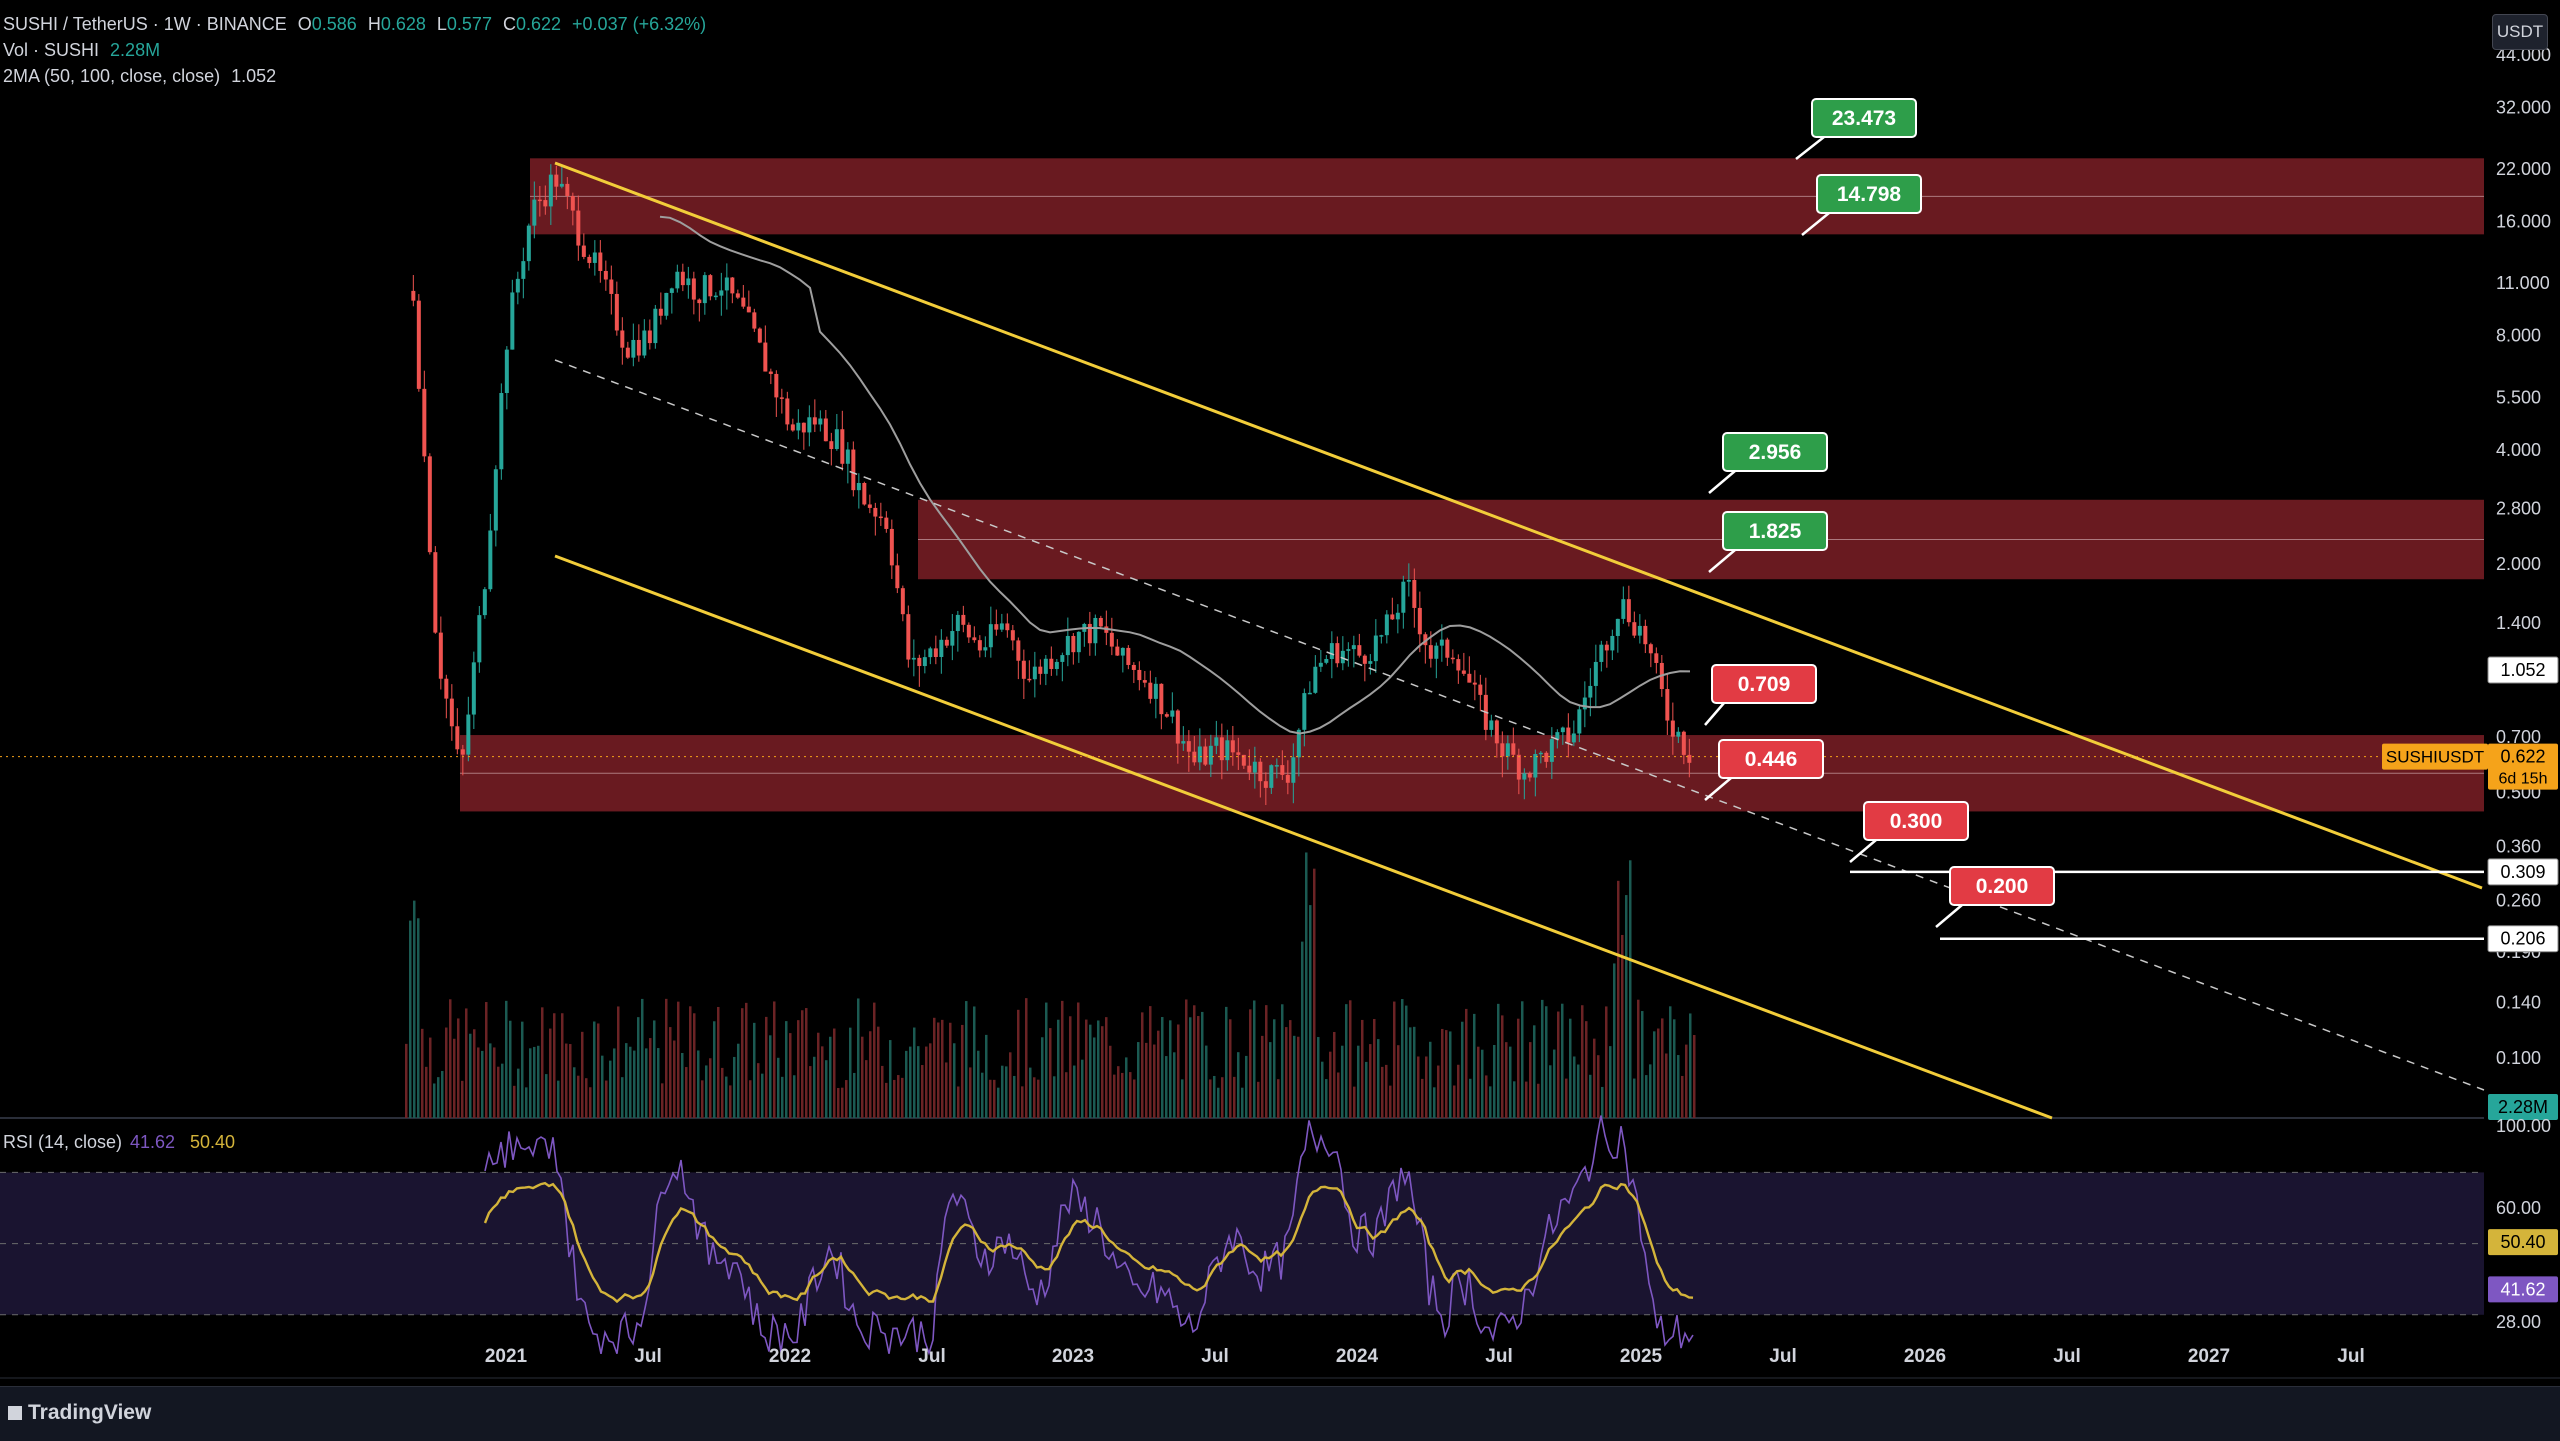  What do you see at coordinates (2518, 336) in the screenshot?
I see `price-axis-tick: 8.000` at bounding box center [2518, 336].